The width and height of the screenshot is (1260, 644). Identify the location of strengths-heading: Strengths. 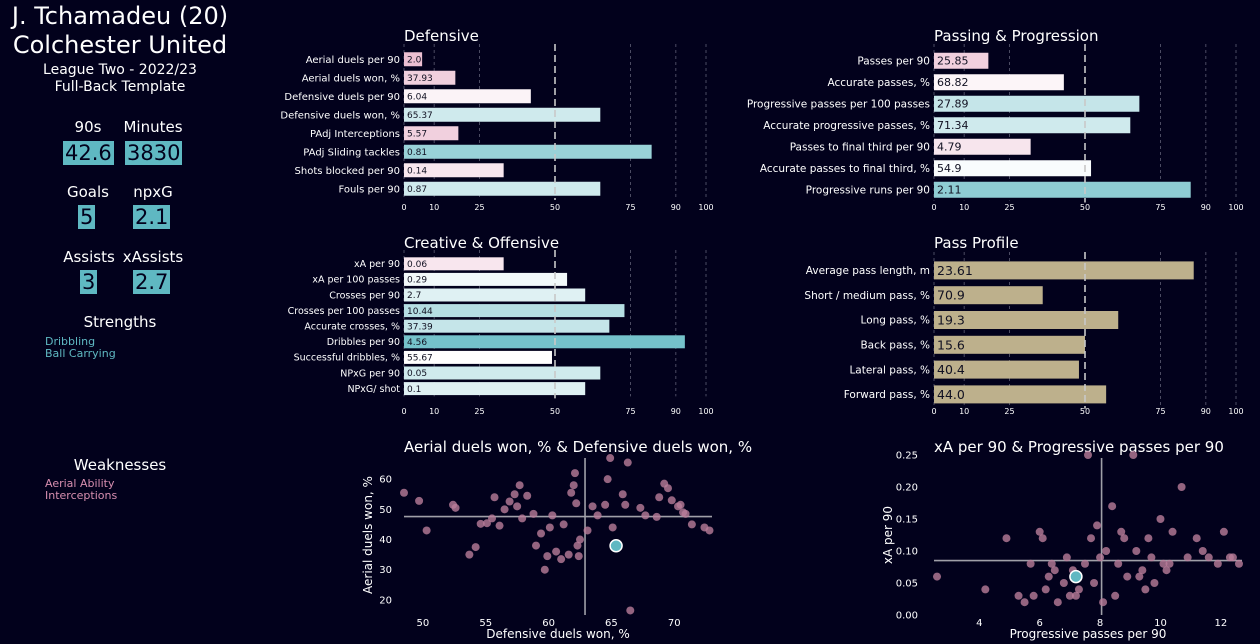
(120, 322).